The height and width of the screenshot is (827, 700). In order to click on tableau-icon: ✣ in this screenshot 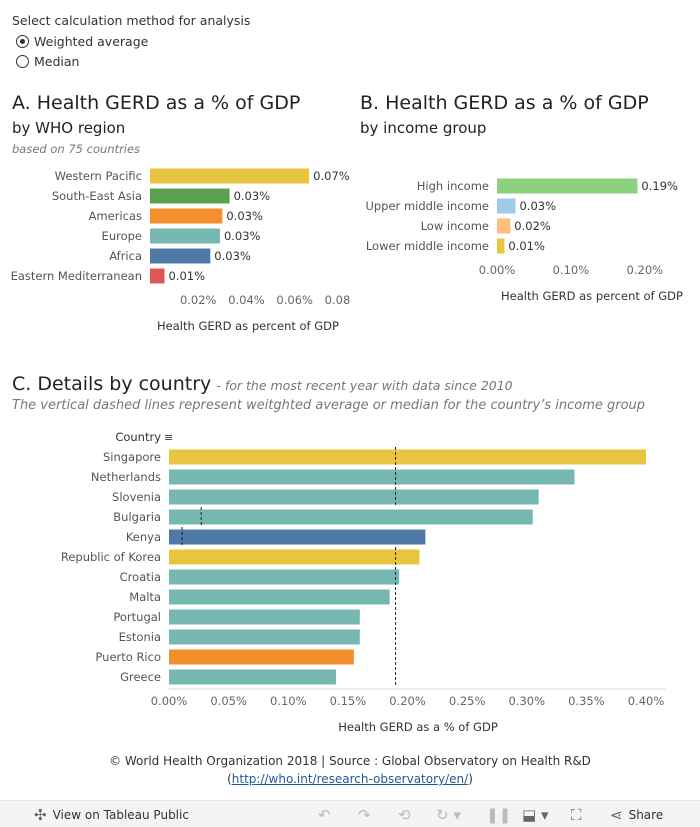, I will do `click(40, 815)`.